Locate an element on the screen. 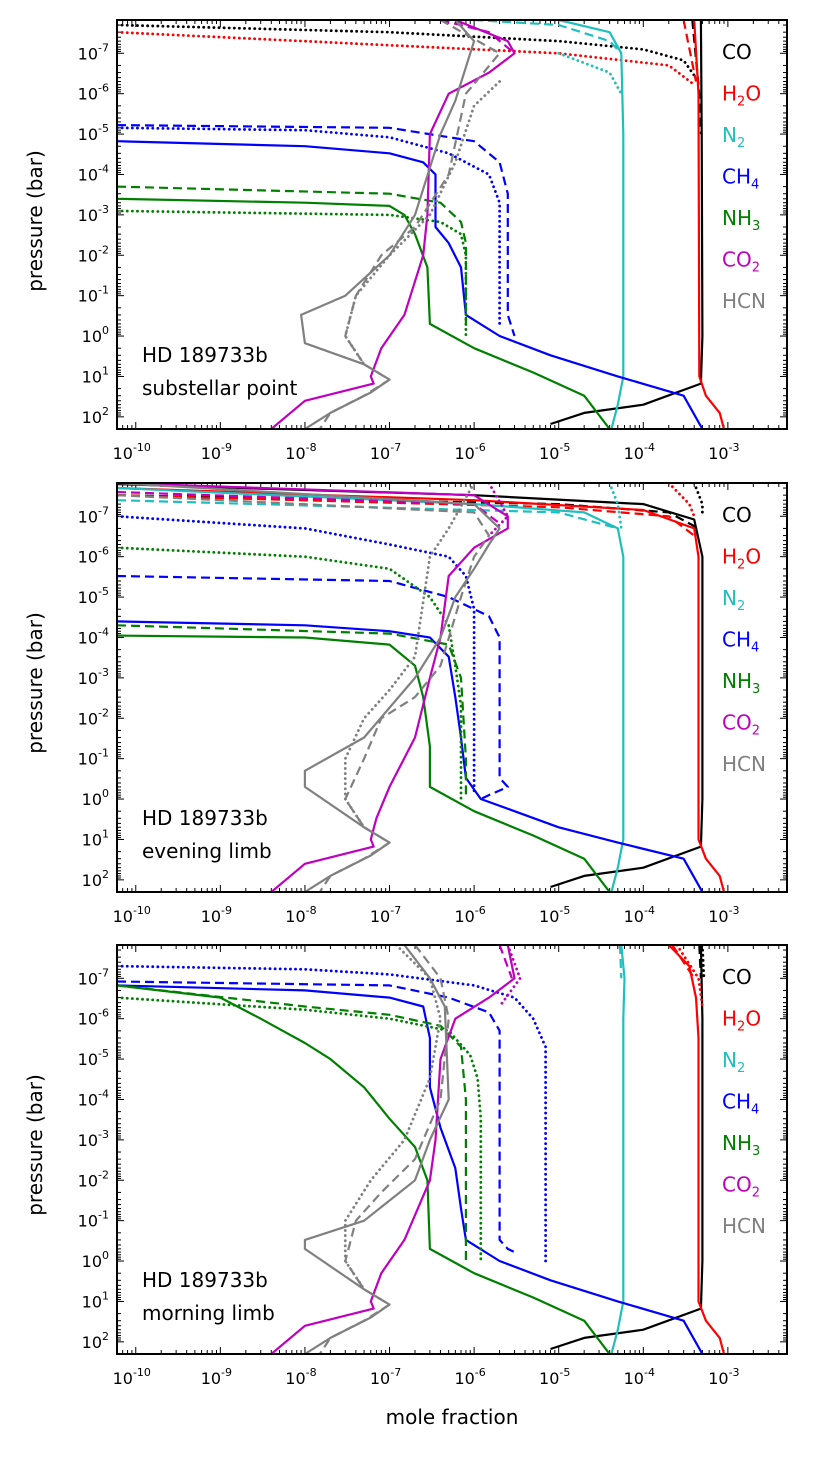 Image resolution: width=830 pixels, height=1457 pixels. x-tick-label: 10⁻⁸ is located at coordinates (300, 915).